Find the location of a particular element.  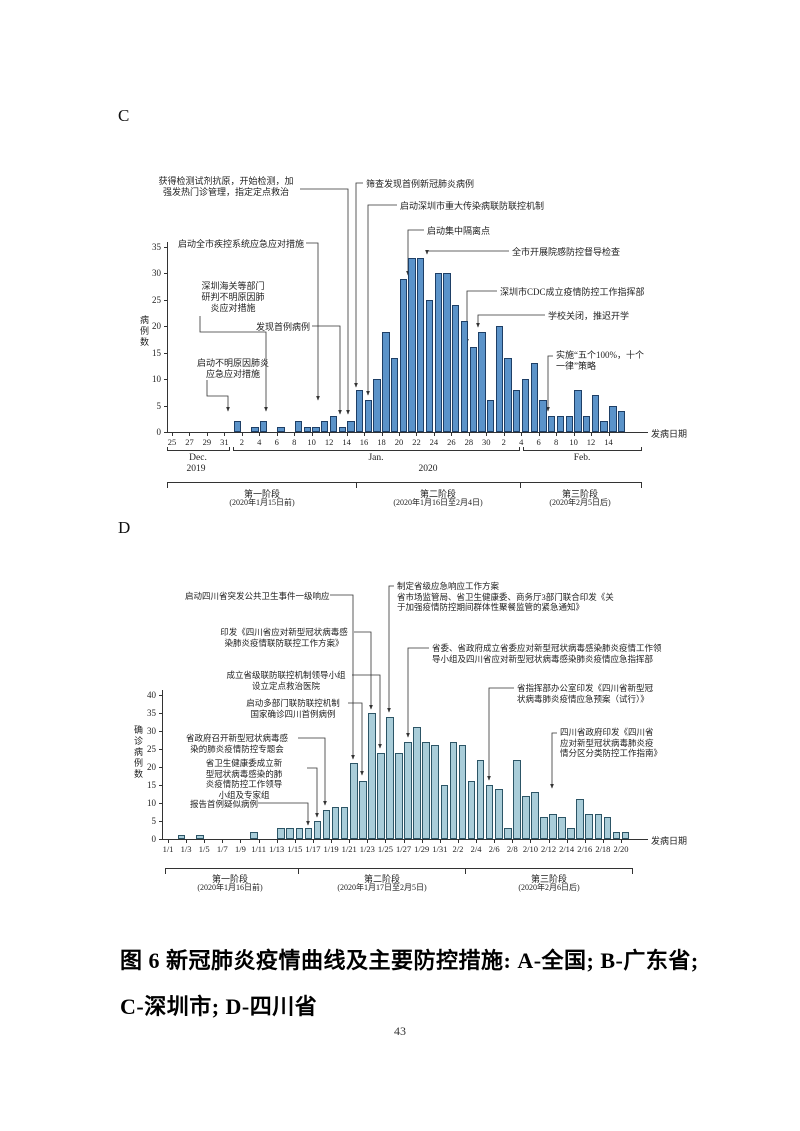

annotation: 四川省政府印发《四川省 应对新型冠状病毒肺炎疫 情分区分类防控工作指南》 is located at coordinates (611, 743).